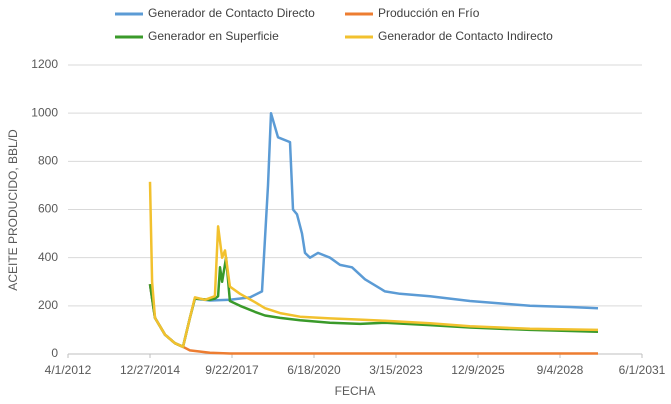  What do you see at coordinates (48, 209) in the screenshot?
I see `y-tick-label: 600` at bounding box center [48, 209].